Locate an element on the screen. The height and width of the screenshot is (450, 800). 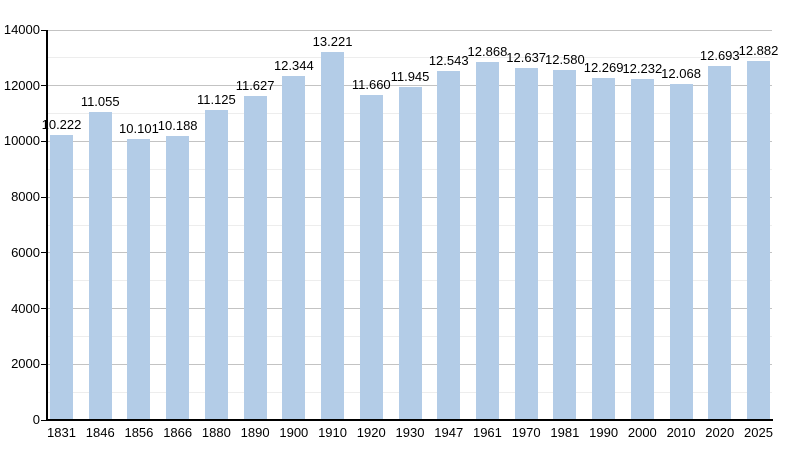
x-axis-label: 1831 is located at coordinates (61, 432).